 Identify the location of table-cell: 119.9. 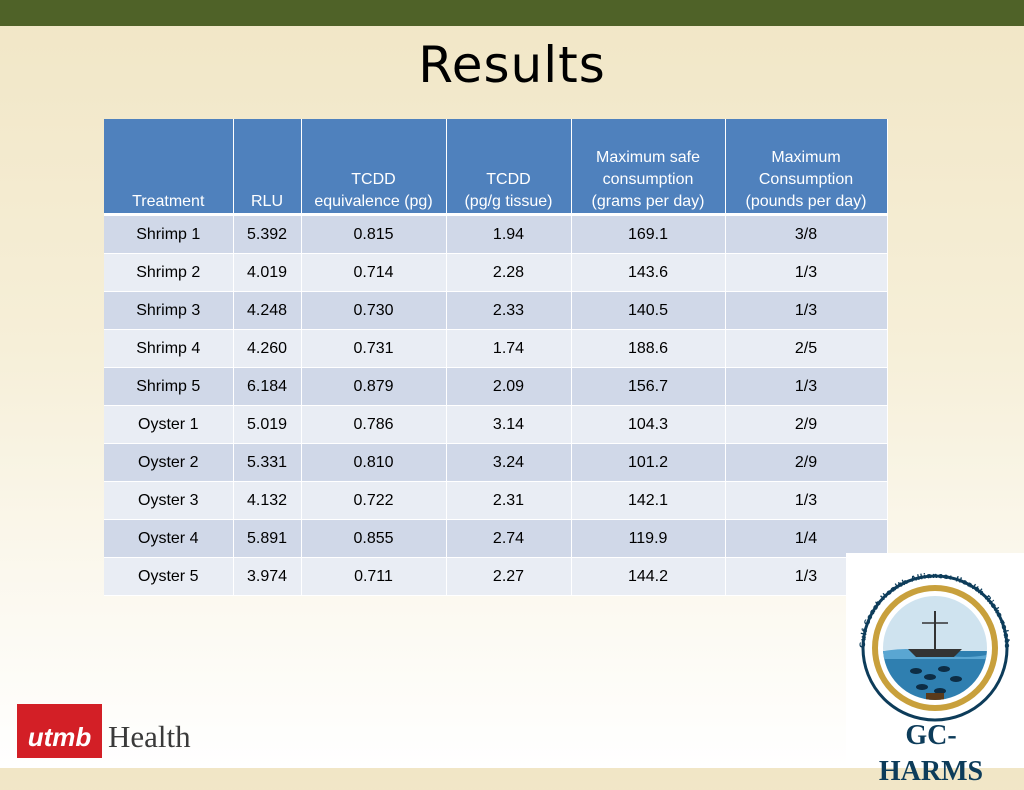
(648, 538).